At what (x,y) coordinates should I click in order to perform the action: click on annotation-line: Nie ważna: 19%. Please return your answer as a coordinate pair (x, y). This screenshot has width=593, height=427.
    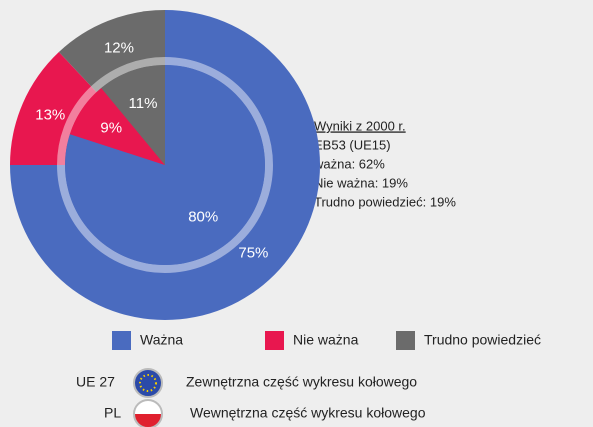
    Looking at the image, I should click on (361, 182).